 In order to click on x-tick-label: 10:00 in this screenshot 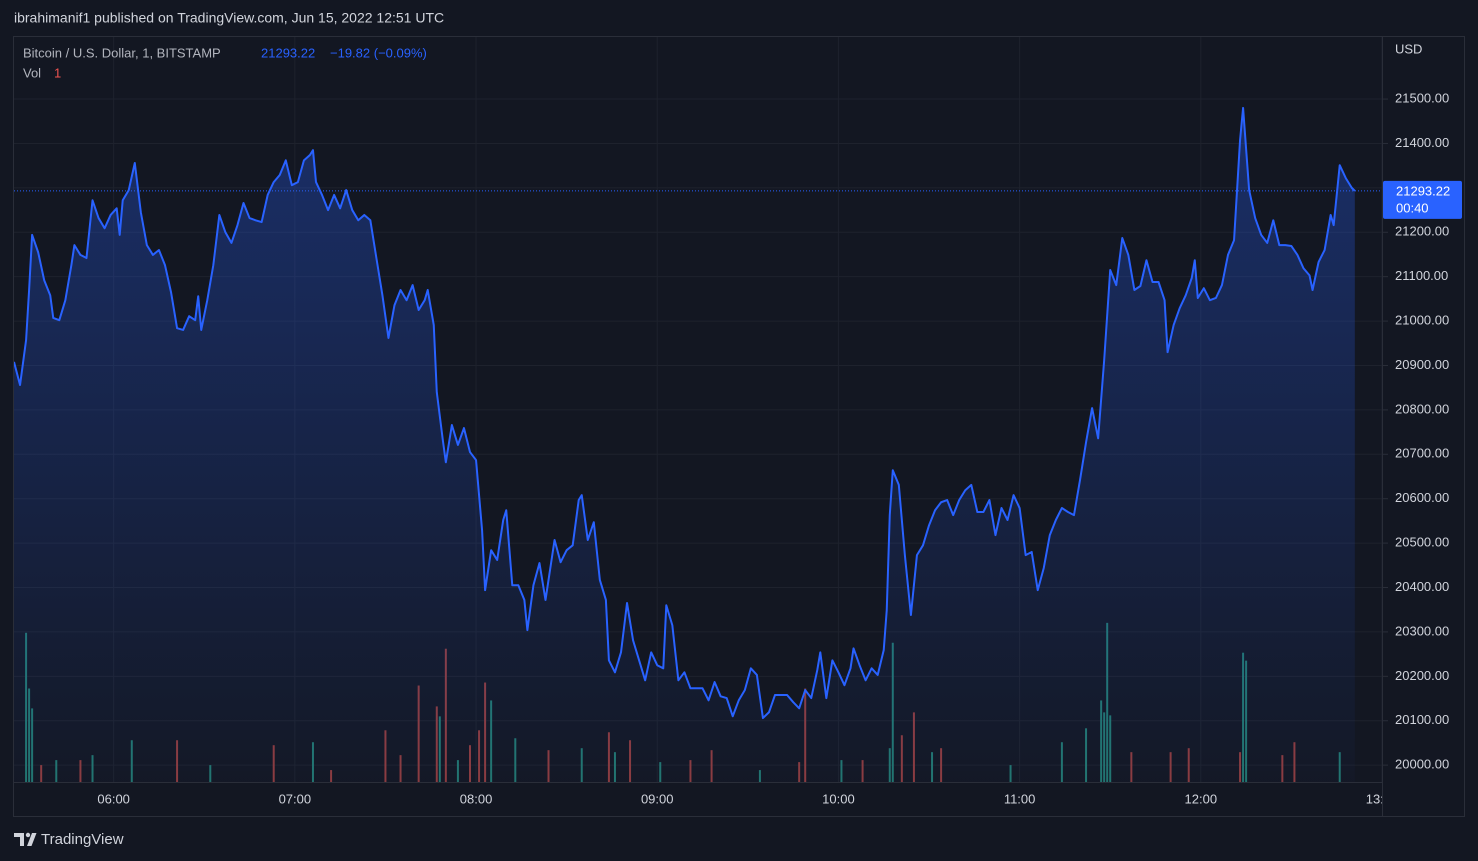, I will do `click(838, 798)`.